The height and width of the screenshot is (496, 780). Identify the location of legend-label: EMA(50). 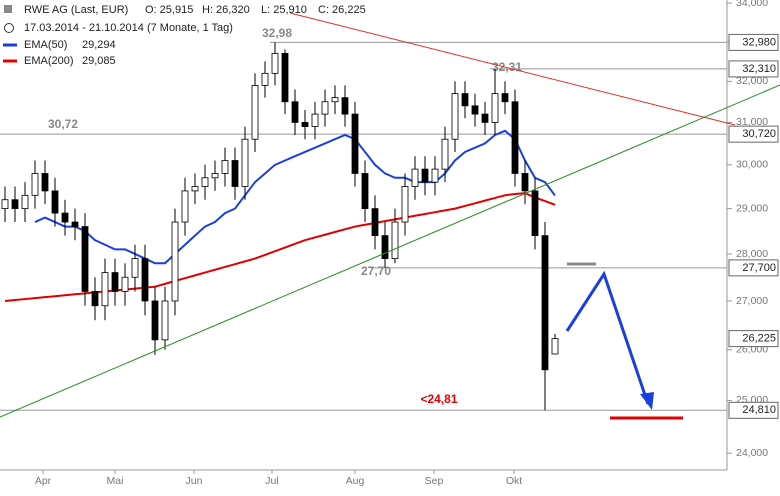
(45, 45).